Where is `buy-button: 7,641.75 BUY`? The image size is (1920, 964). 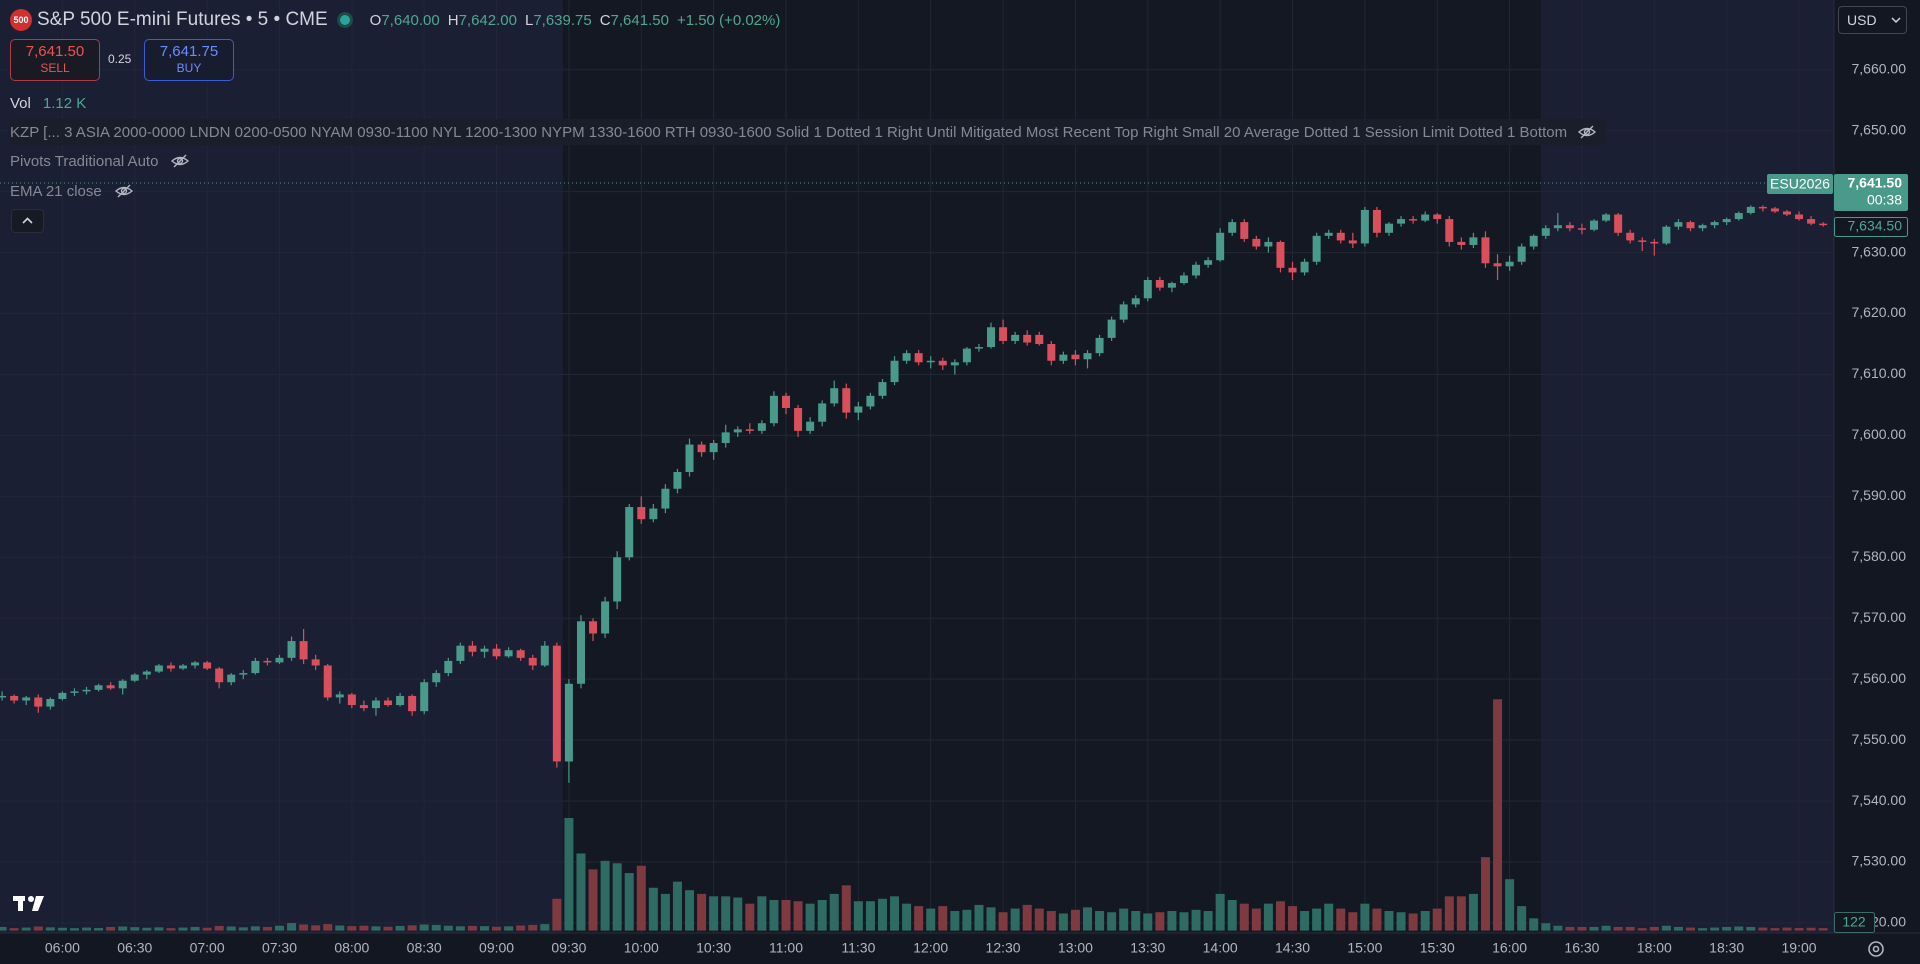
buy-button: 7,641.75 BUY is located at coordinates (189, 60).